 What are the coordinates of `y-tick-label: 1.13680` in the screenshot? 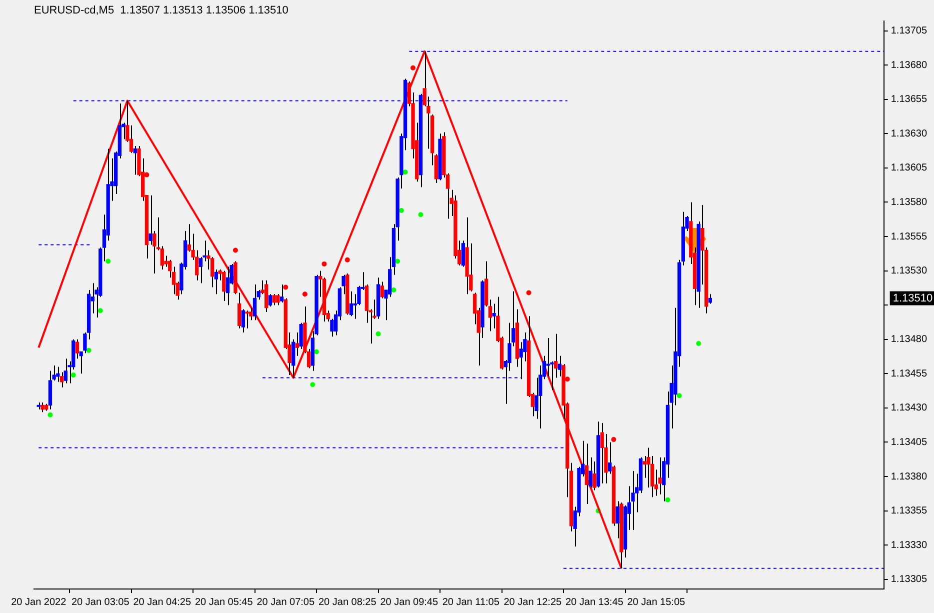 It's located at (909, 65).